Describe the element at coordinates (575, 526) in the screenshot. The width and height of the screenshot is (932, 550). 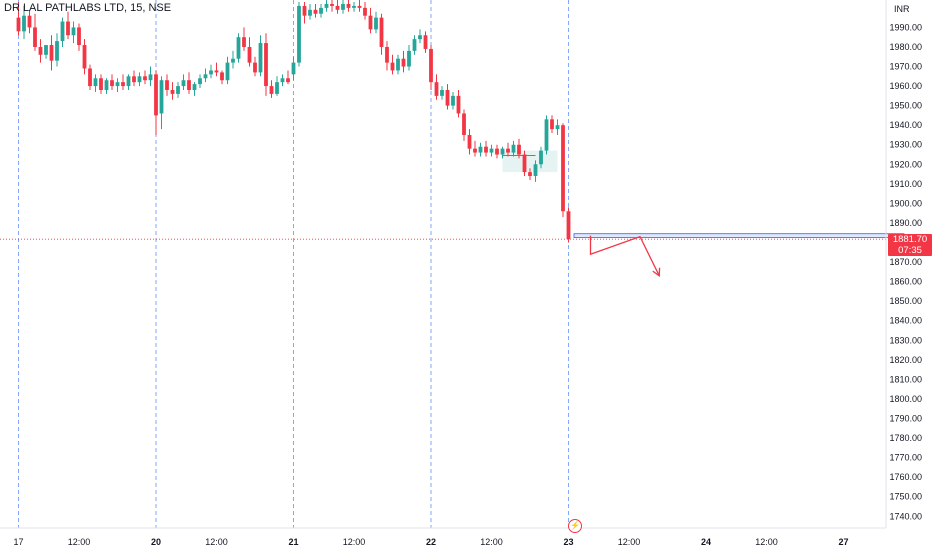
I see `lightning-icon: ⚡` at that location.